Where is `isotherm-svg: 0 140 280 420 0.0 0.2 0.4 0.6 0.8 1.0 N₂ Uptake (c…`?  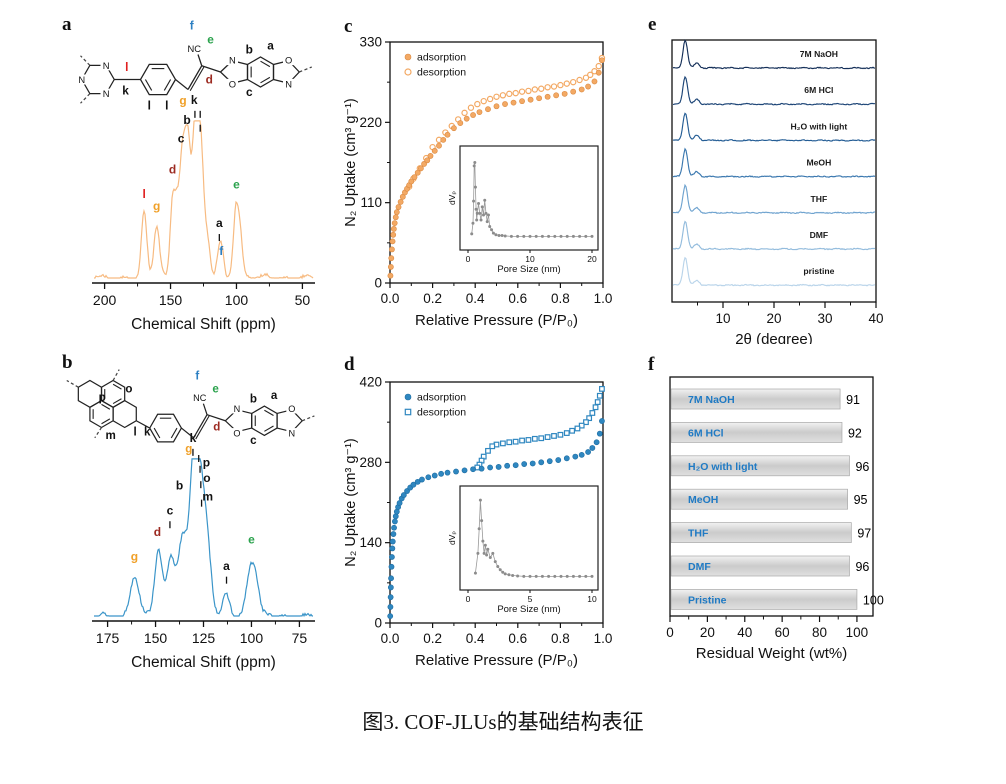
isotherm-svg: 0 140 280 420 0.0 0.2 0.4 0.6 0.8 1.0 N₂ Uptake (c… is located at coordinates (477, 522).